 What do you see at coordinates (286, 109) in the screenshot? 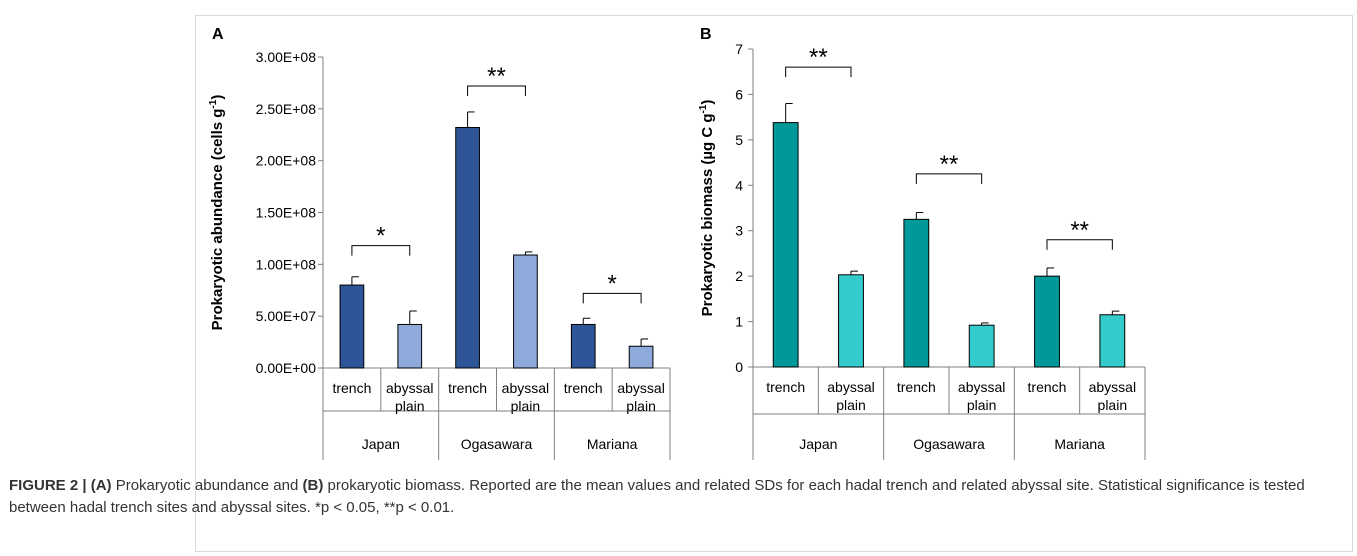
I see `y-tick-label: 2.50E+08` at bounding box center [286, 109].